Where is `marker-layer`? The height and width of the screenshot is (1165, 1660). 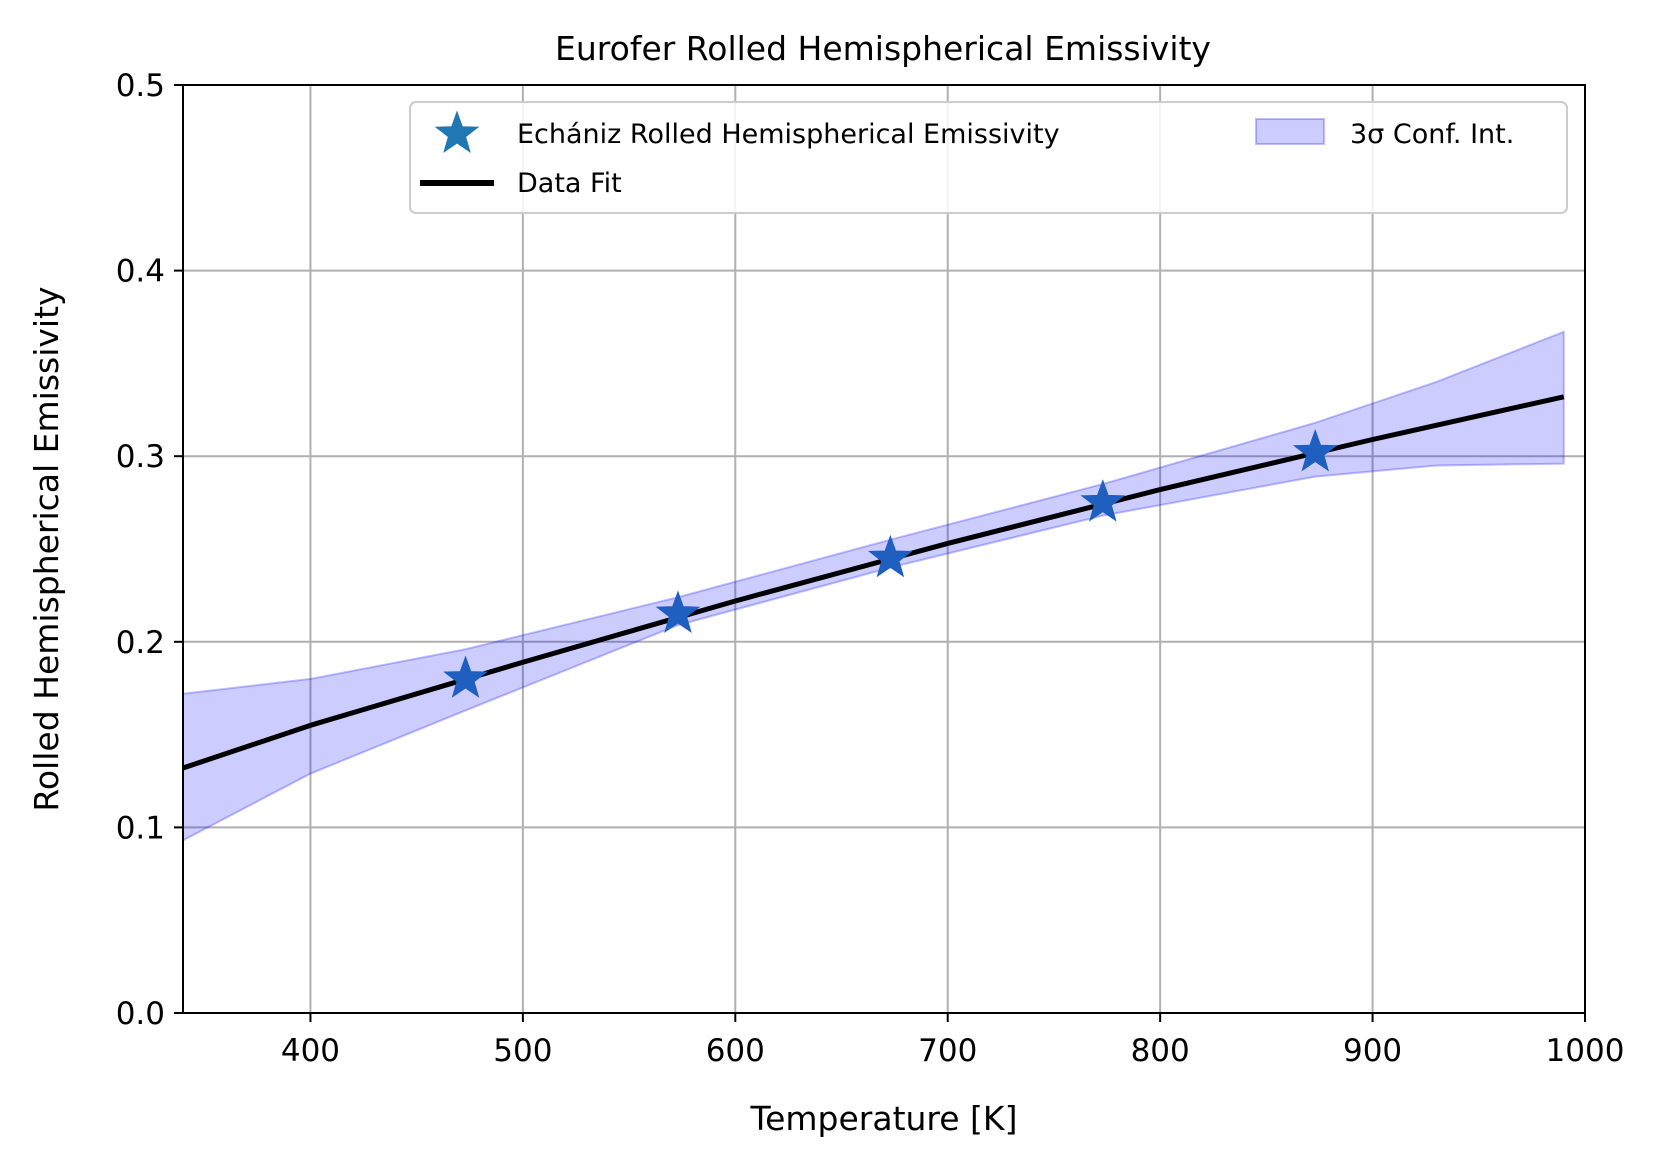
marker-layer is located at coordinates (890, 563).